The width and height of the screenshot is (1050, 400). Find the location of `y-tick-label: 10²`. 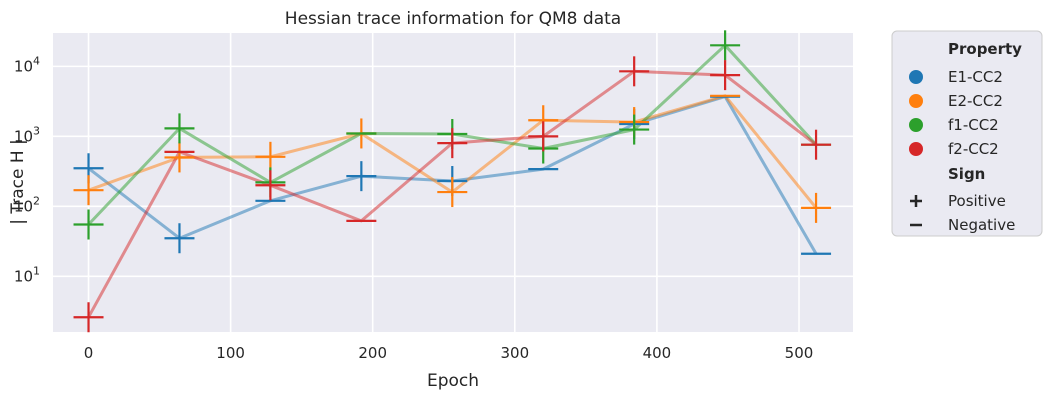

y-tick-label: 10² is located at coordinates (27, 204).